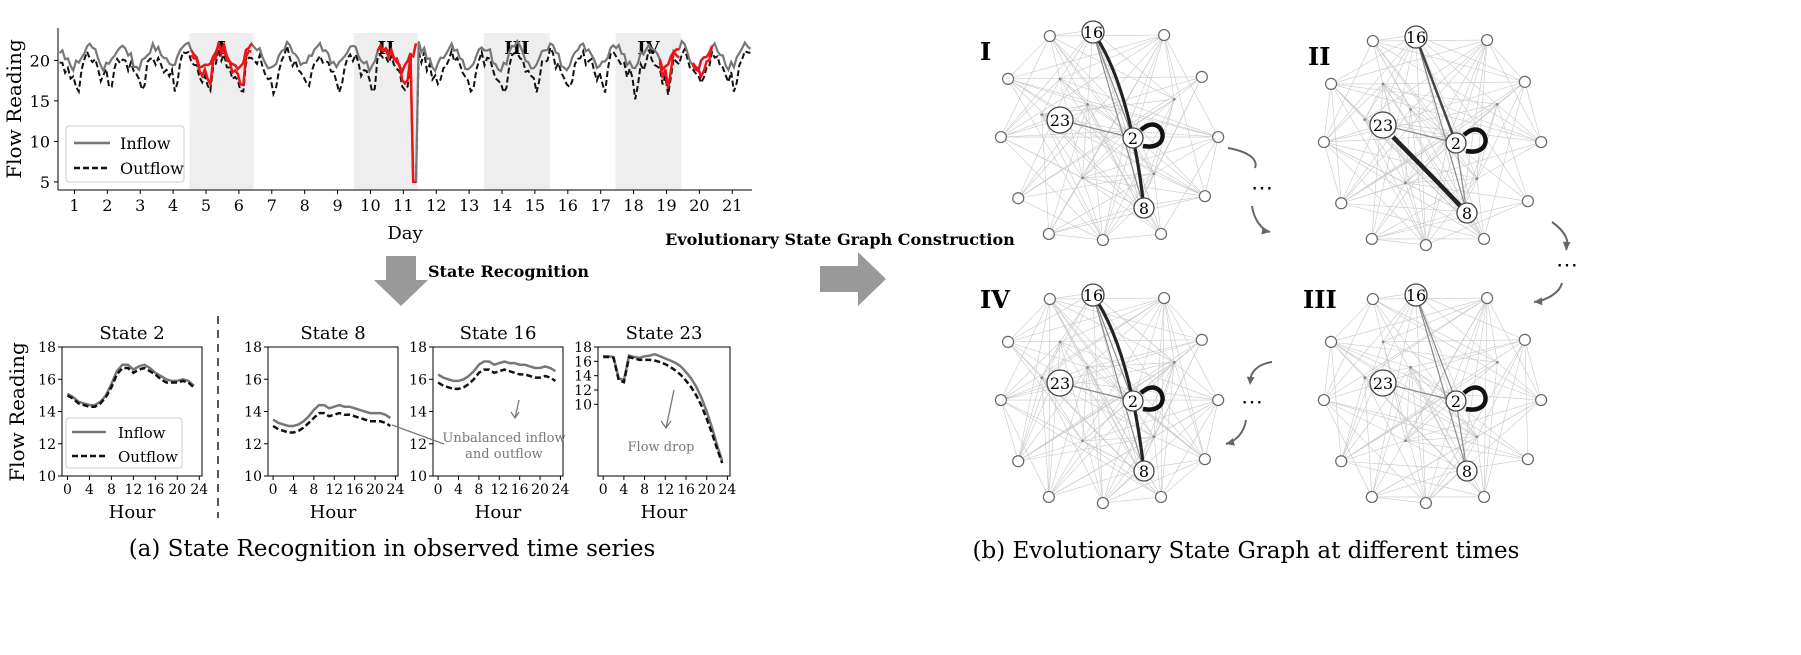  What do you see at coordinates (1118, 383) in the screenshot?
I see `strong-edge` at bounding box center [1118, 383].